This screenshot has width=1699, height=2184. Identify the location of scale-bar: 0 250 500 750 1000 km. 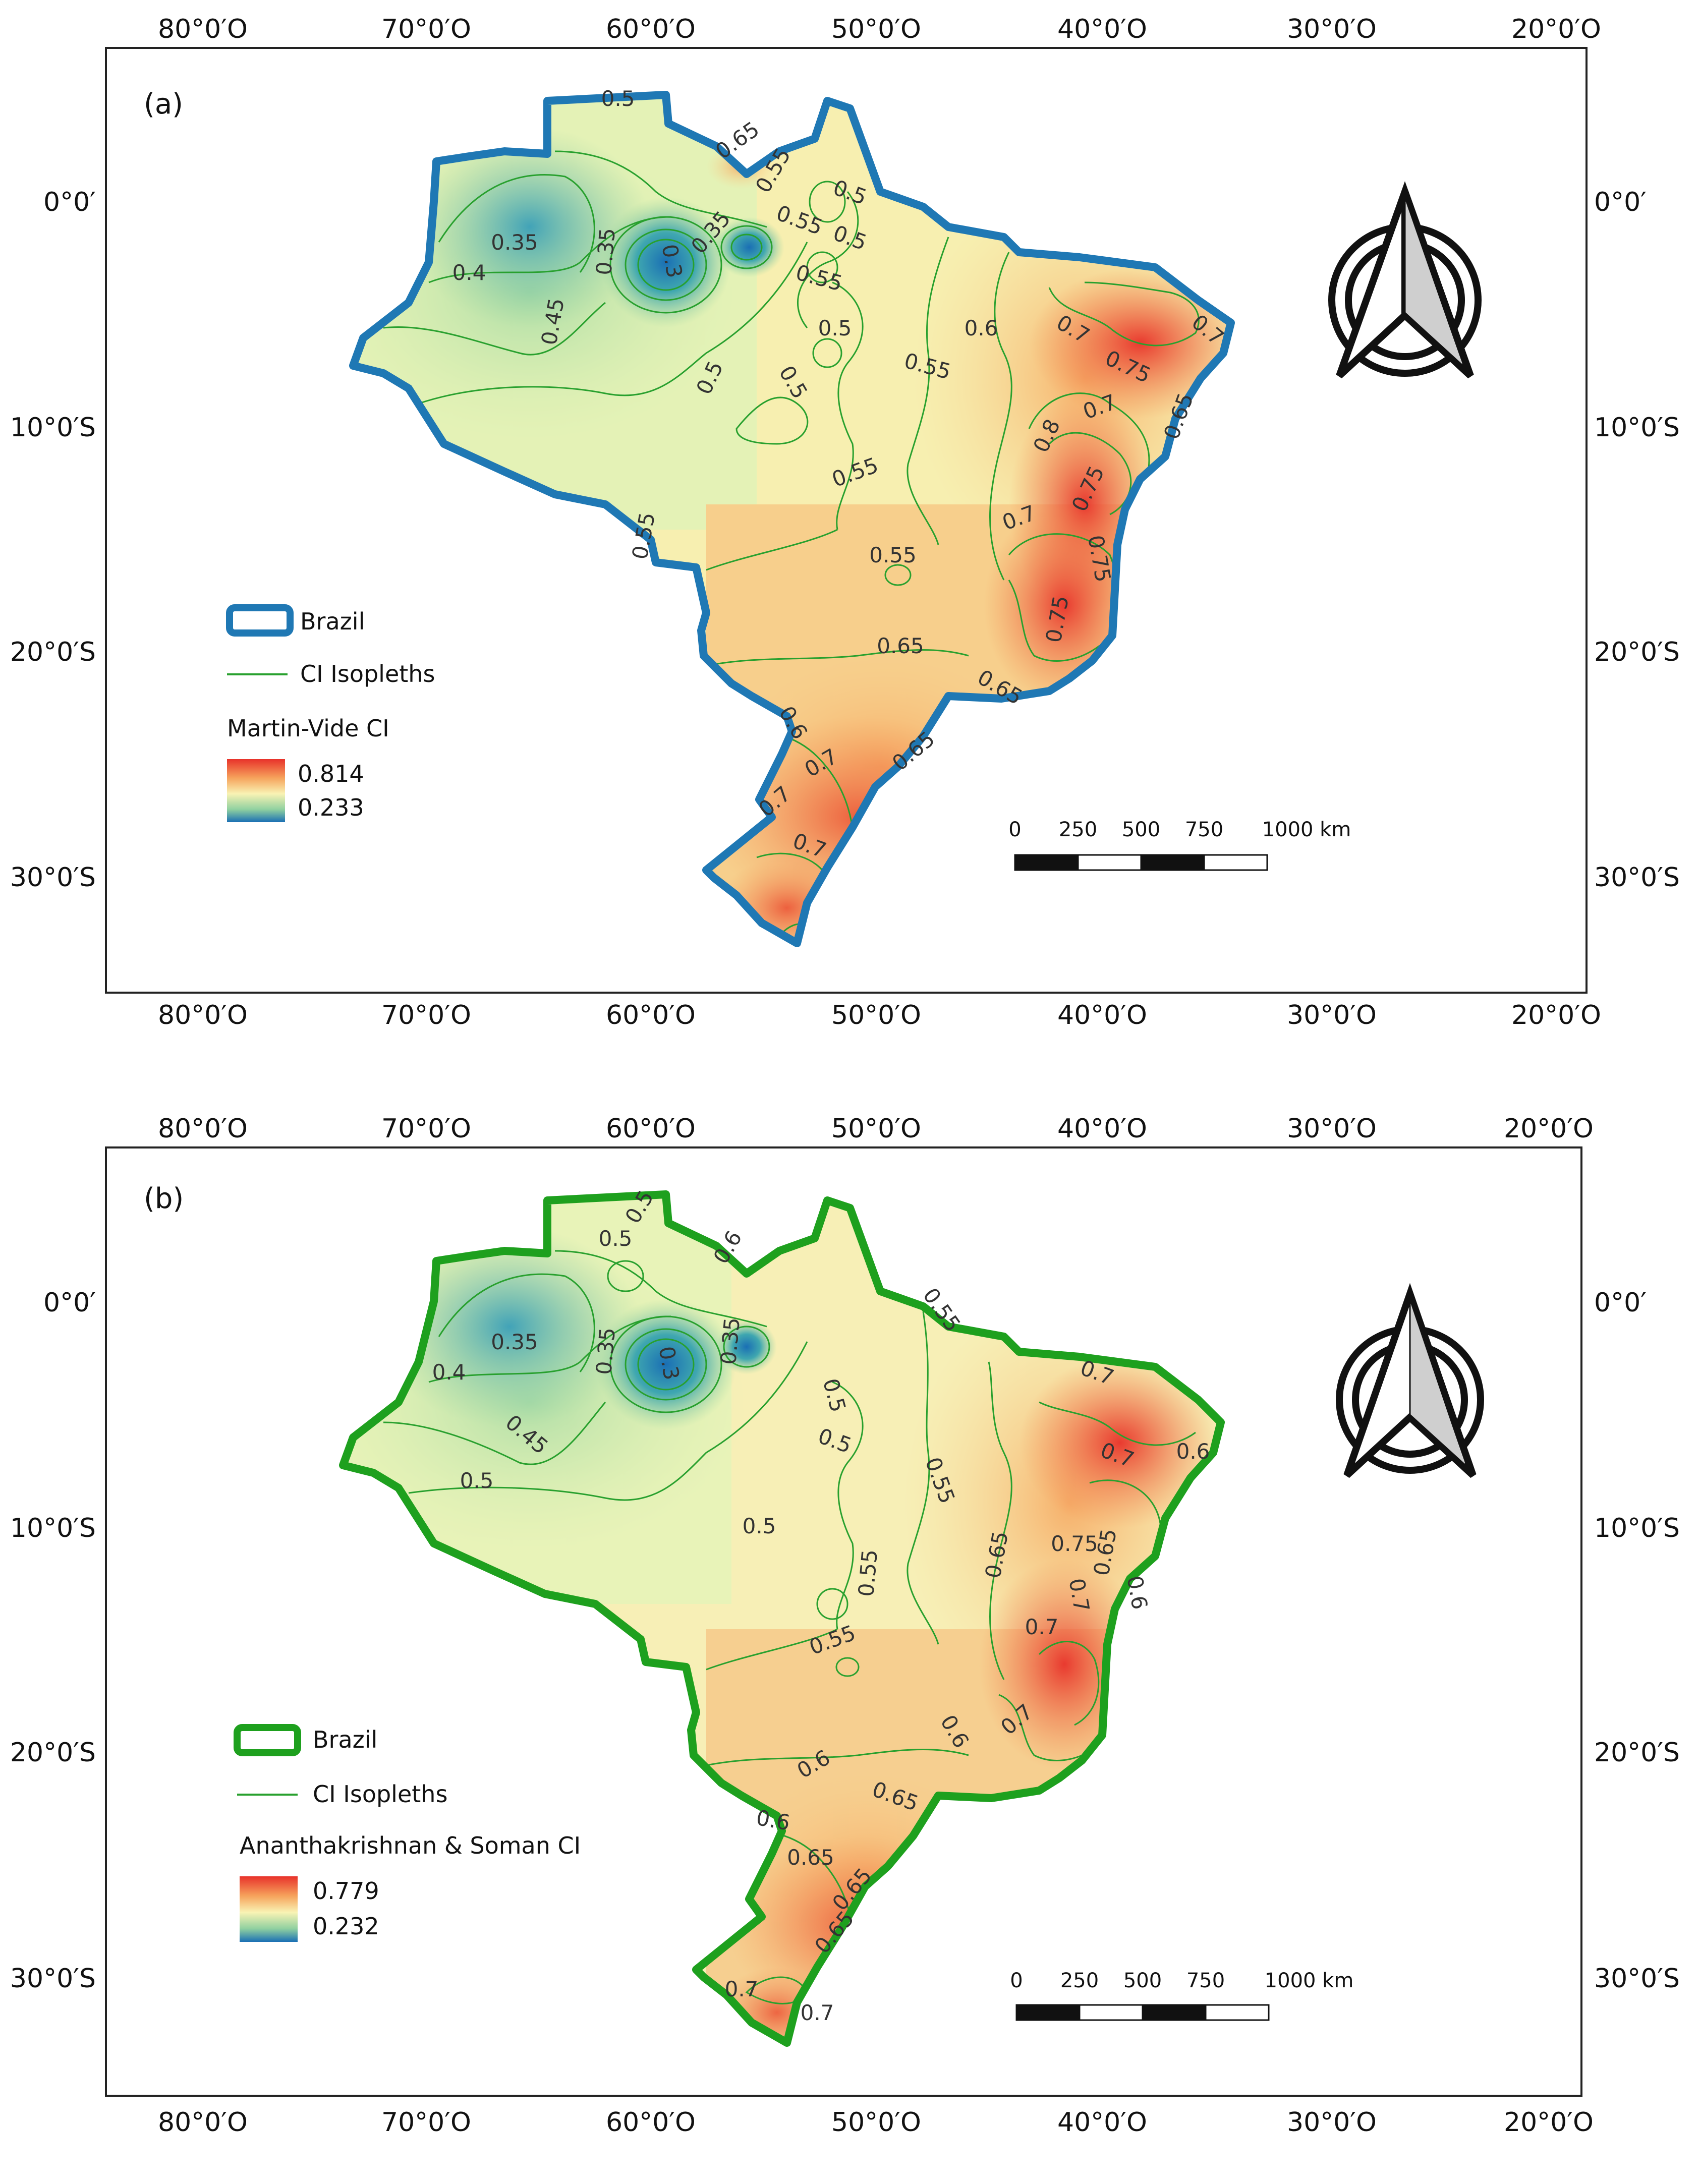
(1181, 1995).